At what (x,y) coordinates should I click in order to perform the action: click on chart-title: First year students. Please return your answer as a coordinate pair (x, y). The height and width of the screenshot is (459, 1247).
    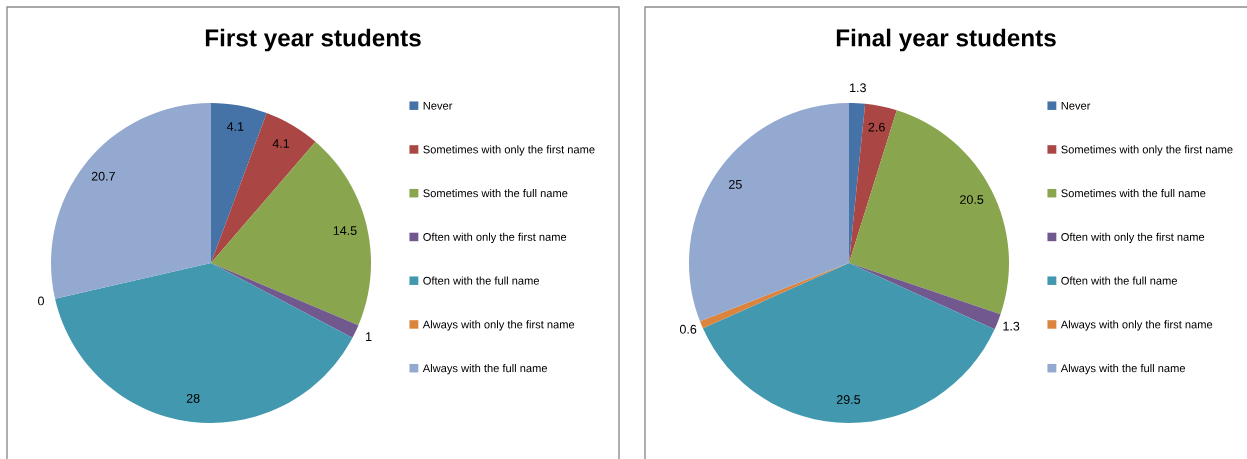
    Looking at the image, I should click on (313, 40).